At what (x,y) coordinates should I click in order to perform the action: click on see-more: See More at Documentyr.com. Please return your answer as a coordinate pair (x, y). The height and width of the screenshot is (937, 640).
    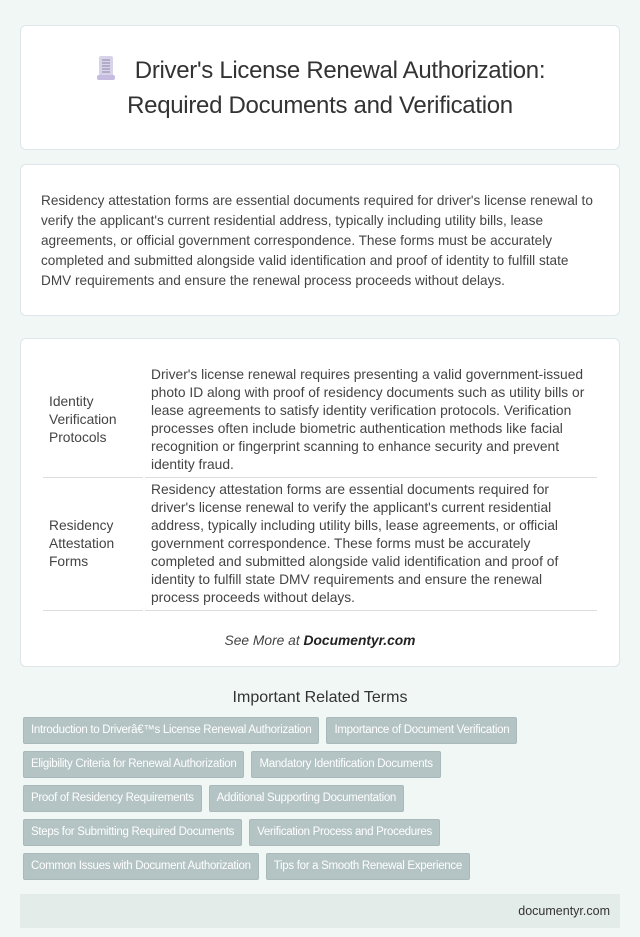
    Looking at the image, I should click on (320, 640).